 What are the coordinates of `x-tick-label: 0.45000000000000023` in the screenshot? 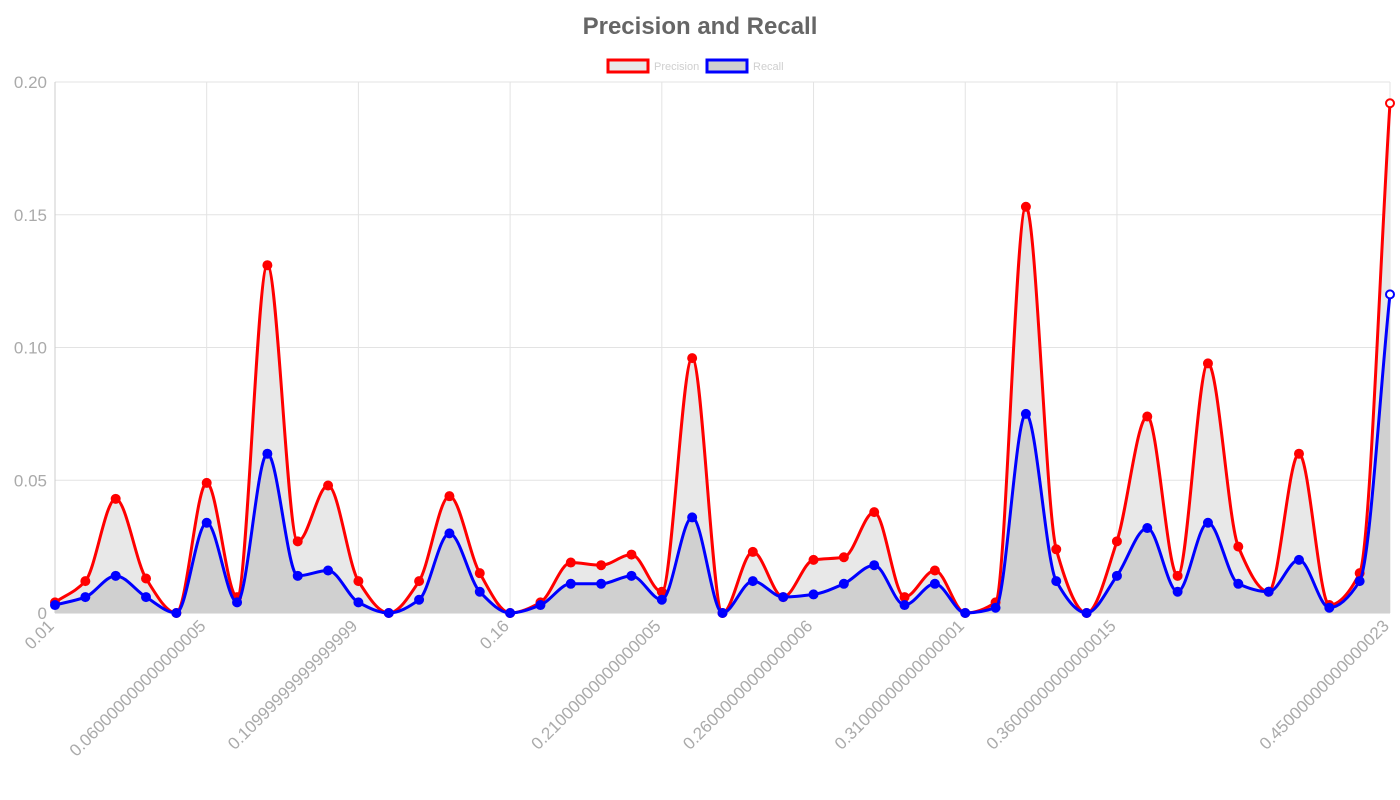 It's located at (1324, 684).